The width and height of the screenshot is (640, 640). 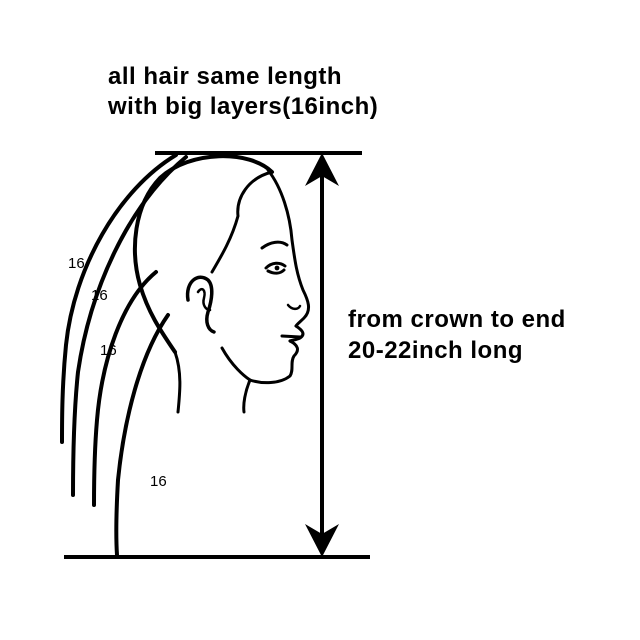 What do you see at coordinates (457, 335) in the screenshot?
I see `measurement-label: from crown to end 20-22inch long` at bounding box center [457, 335].